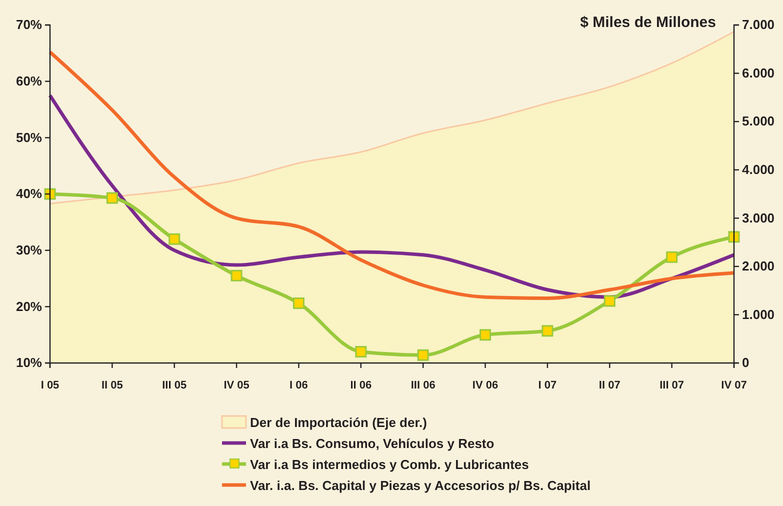 The image size is (783, 506). I want to click on y-tick-label: 20%, so click(29, 306).